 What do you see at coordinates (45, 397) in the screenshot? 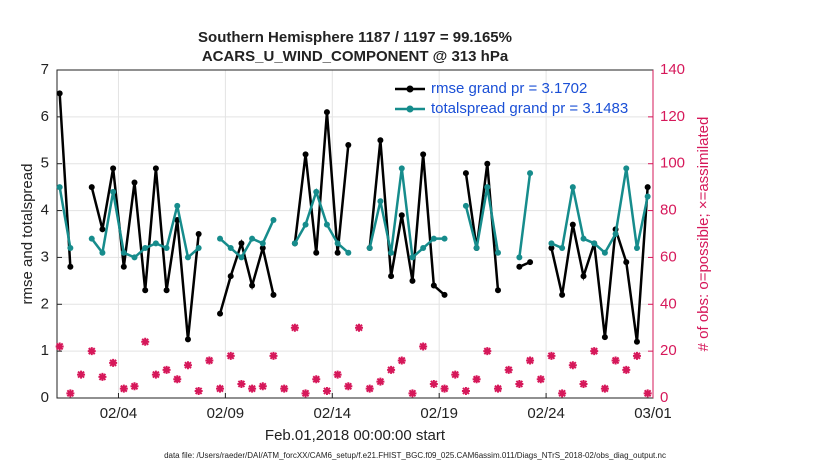
I see `y-tick-label: 0` at bounding box center [45, 397].